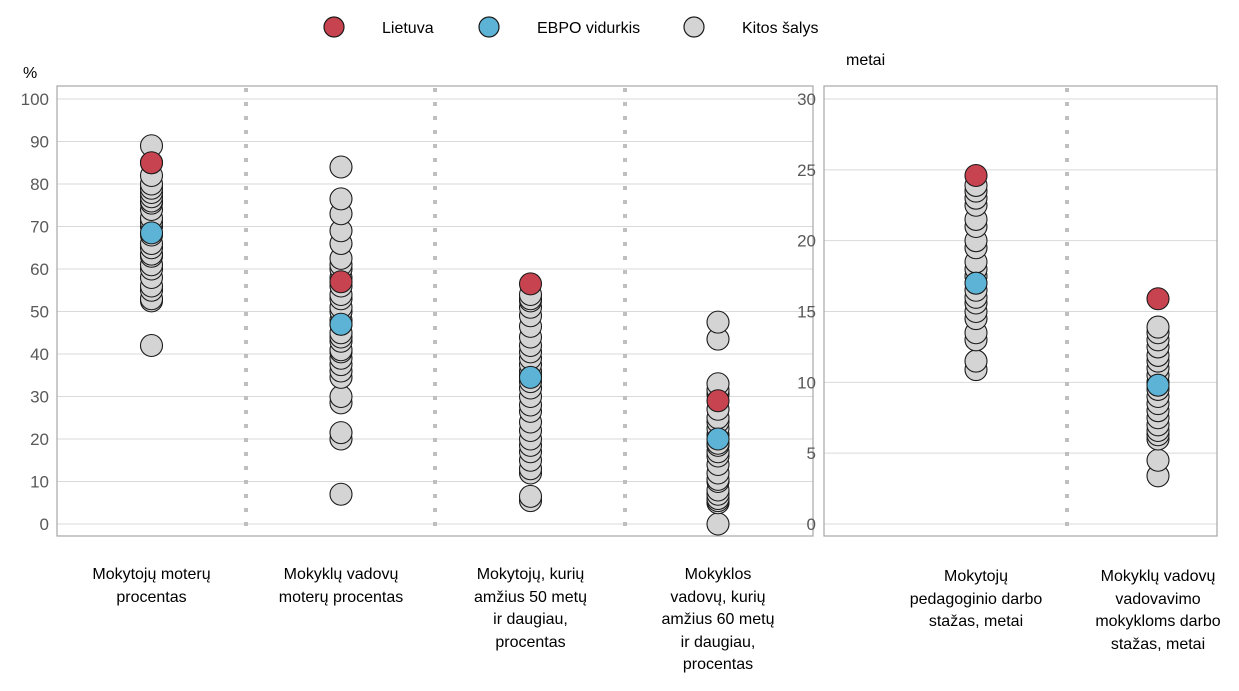  Describe the element at coordinates (865, 60) in the screenshot. I see `y-unit-label: metai` at that location.